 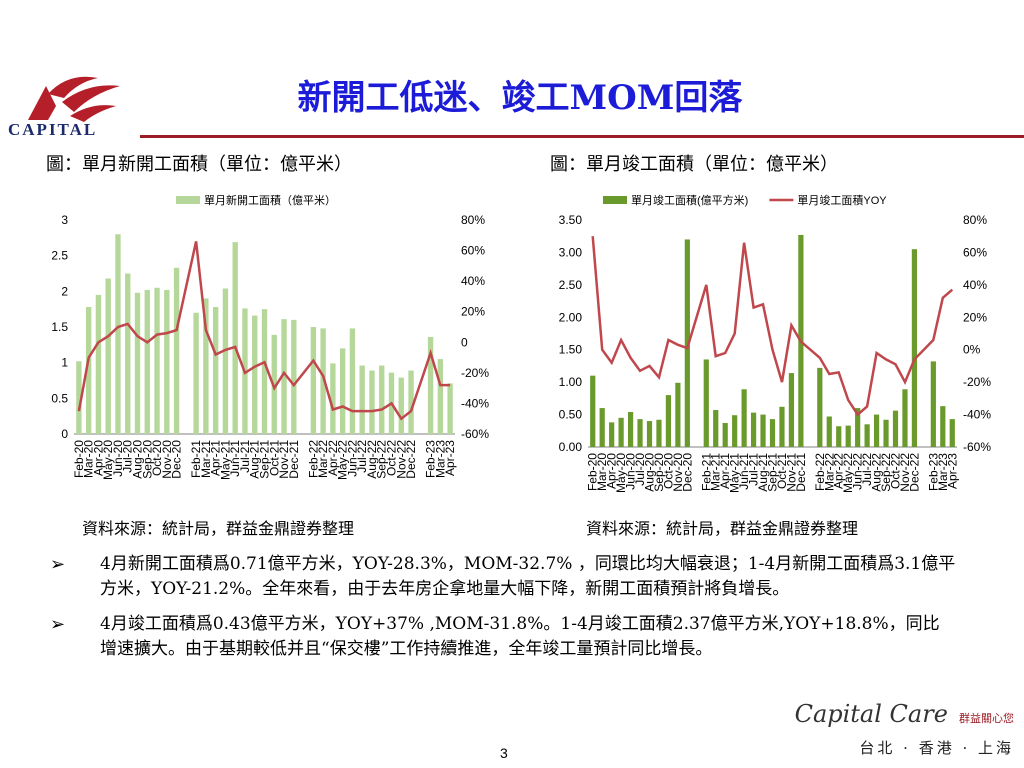 I want to click on legend-swatch, so click(x=188, y=200).